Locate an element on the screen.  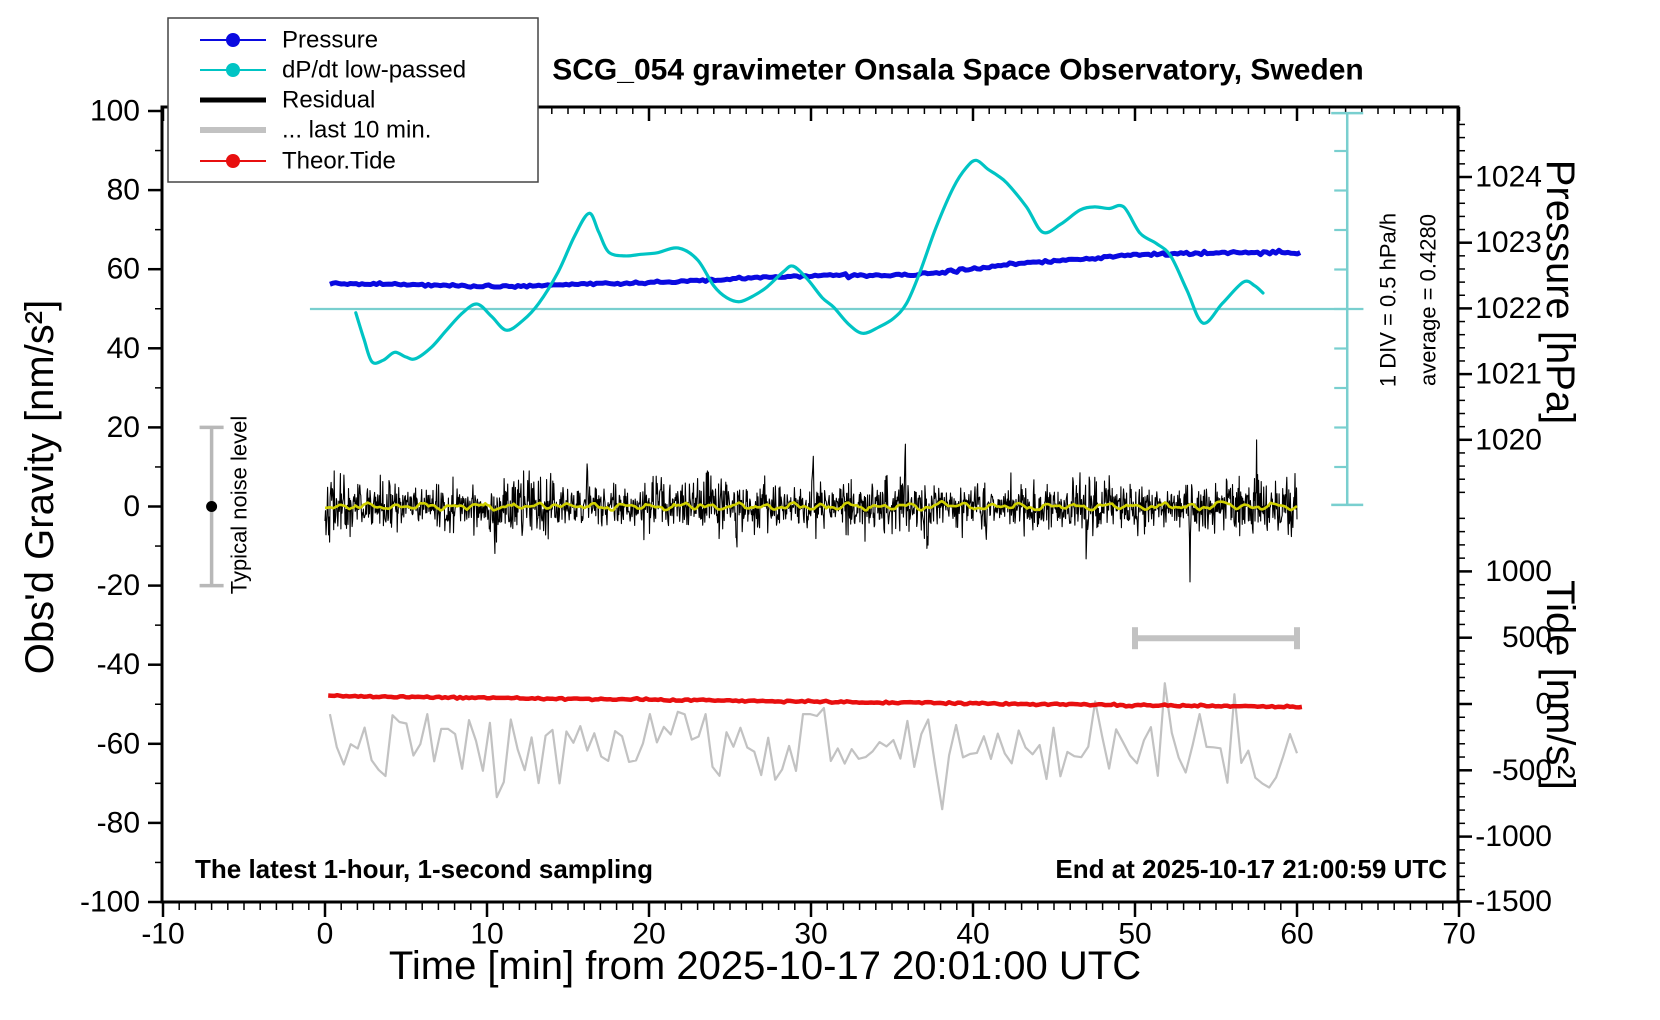
tick-label: 1022 is located at coordinates (1508, 308).